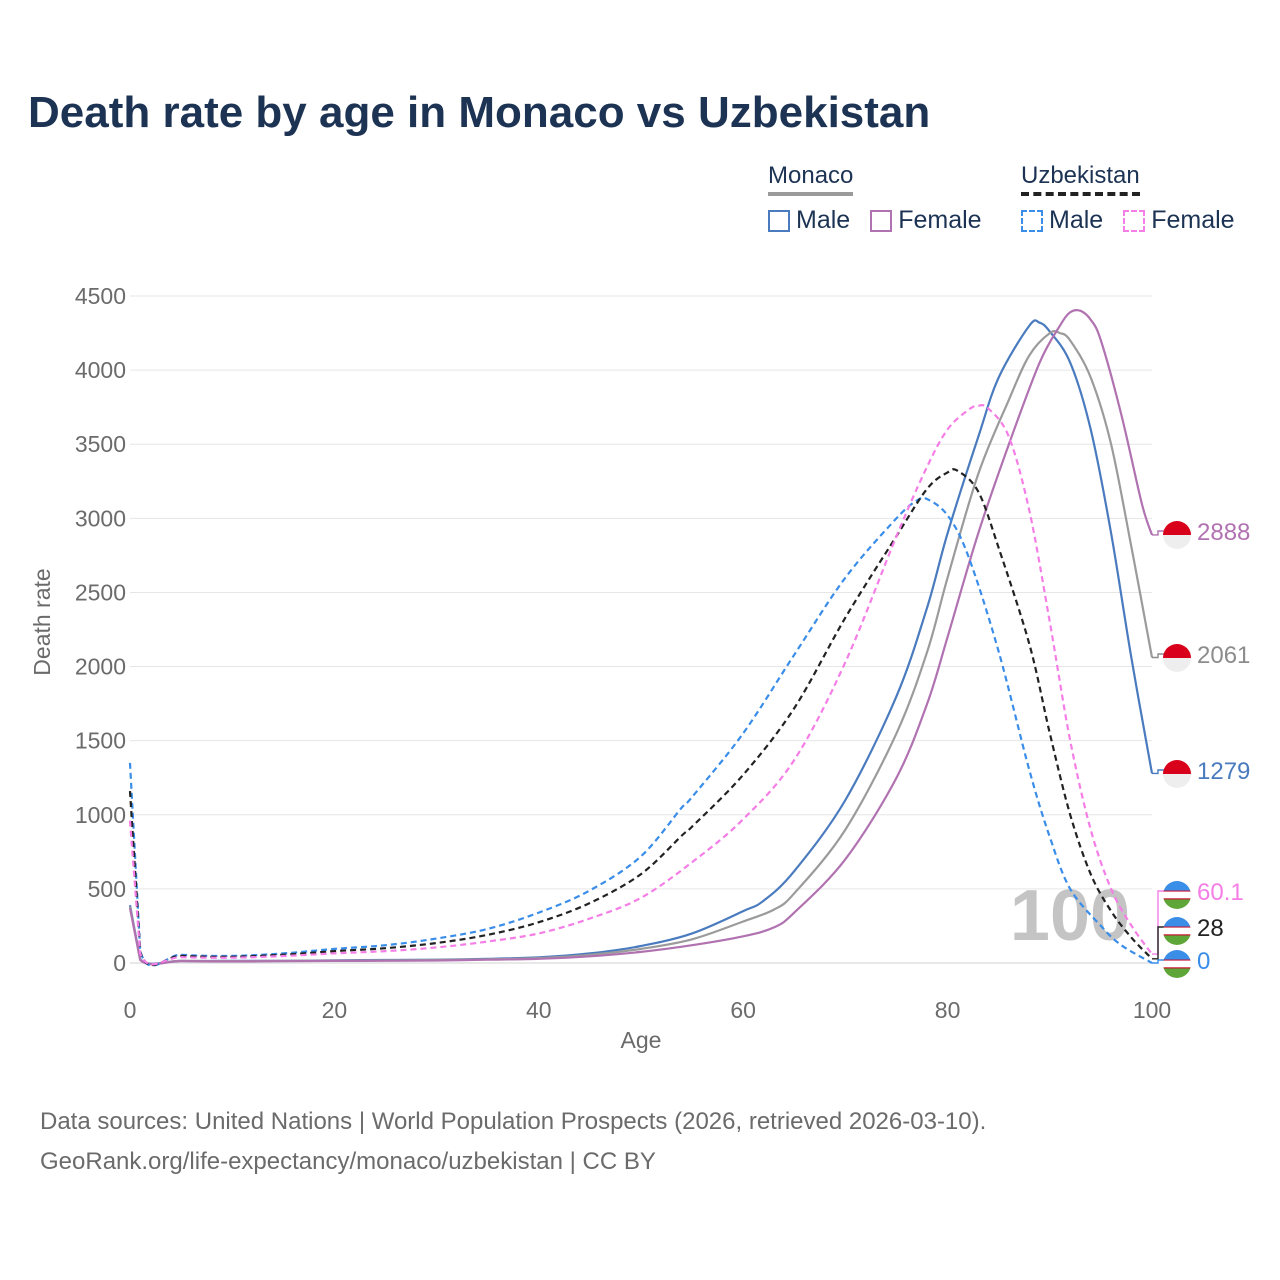 This screenshot has width=1280, height=1280. I want to click on end-value-label: 2061, so click(1223, 655).